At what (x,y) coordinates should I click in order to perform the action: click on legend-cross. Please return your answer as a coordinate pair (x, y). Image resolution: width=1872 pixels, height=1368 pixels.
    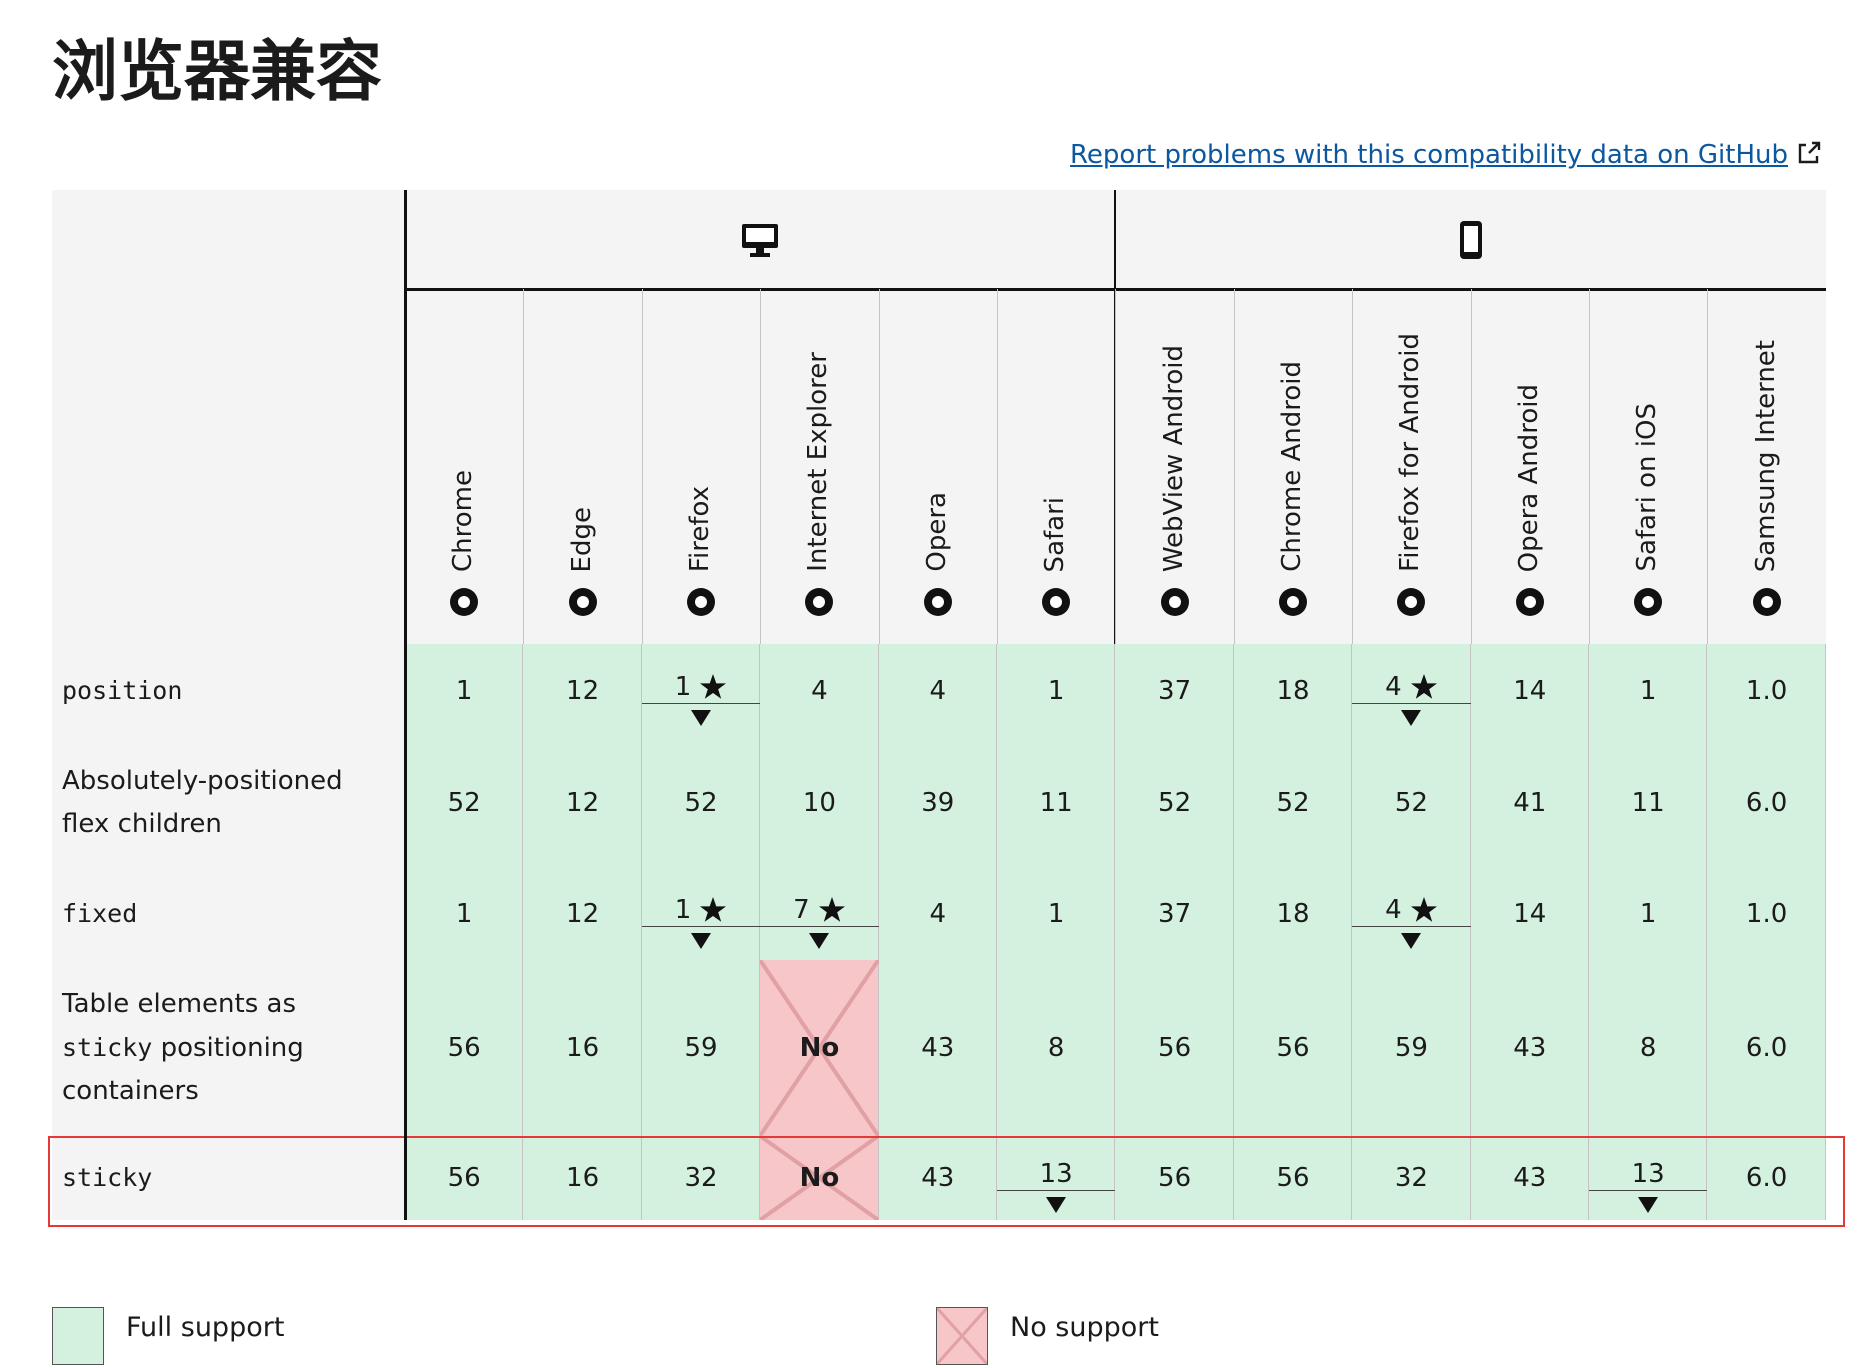
    Looking at the image, I should click on (962, 1336).